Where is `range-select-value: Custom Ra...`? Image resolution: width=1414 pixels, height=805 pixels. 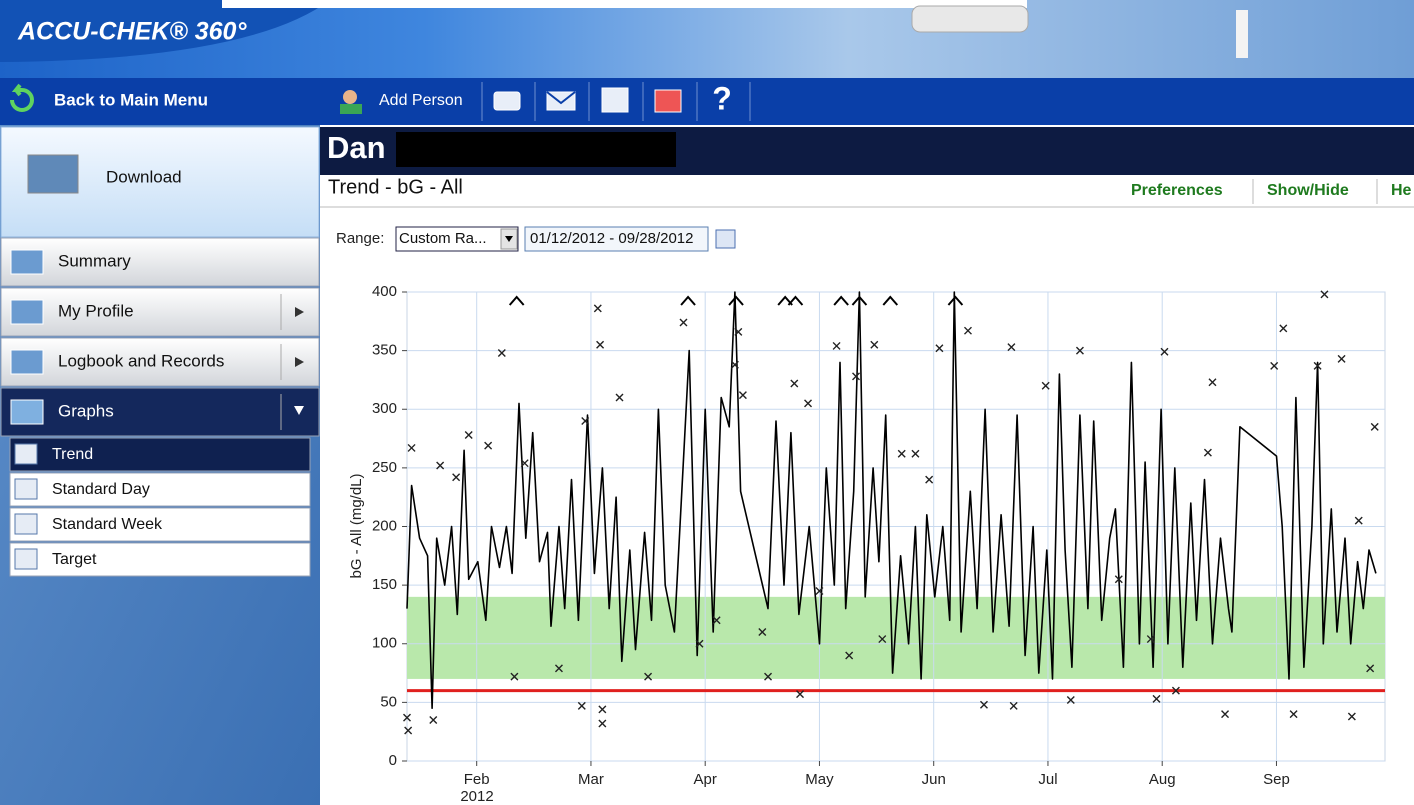
range-select-value: Custom Ra... is located at coordinates (443, 238).